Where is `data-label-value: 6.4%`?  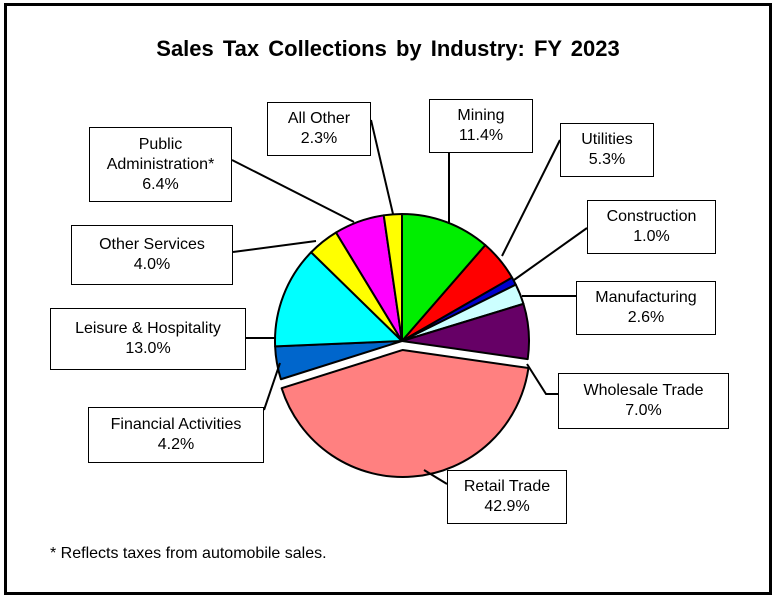 data-label-value: 6.4% is located at coordinates (160, 184).